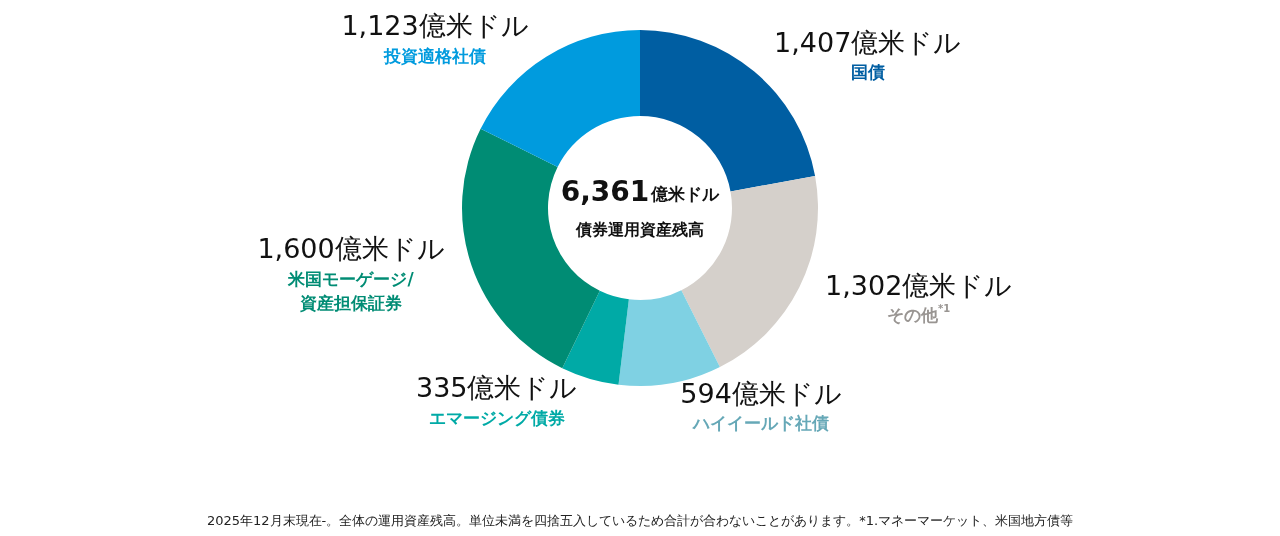 Image resolution: width=1280 pixels, height=536 pixels. What do you see at coordinates (496, 388) in the screenshot?
I see `data-label: 335億米ドル` at bounding box center [496, 388].